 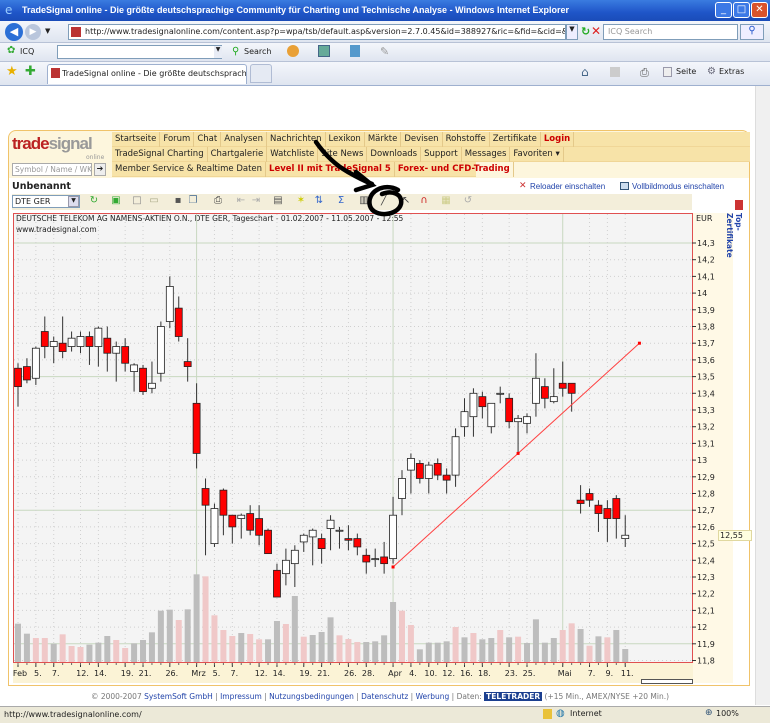 What do you see at coordinates (177, 139) in the screenshot?
I see `nav-forum: Forum` at bounding box center [177, 139].